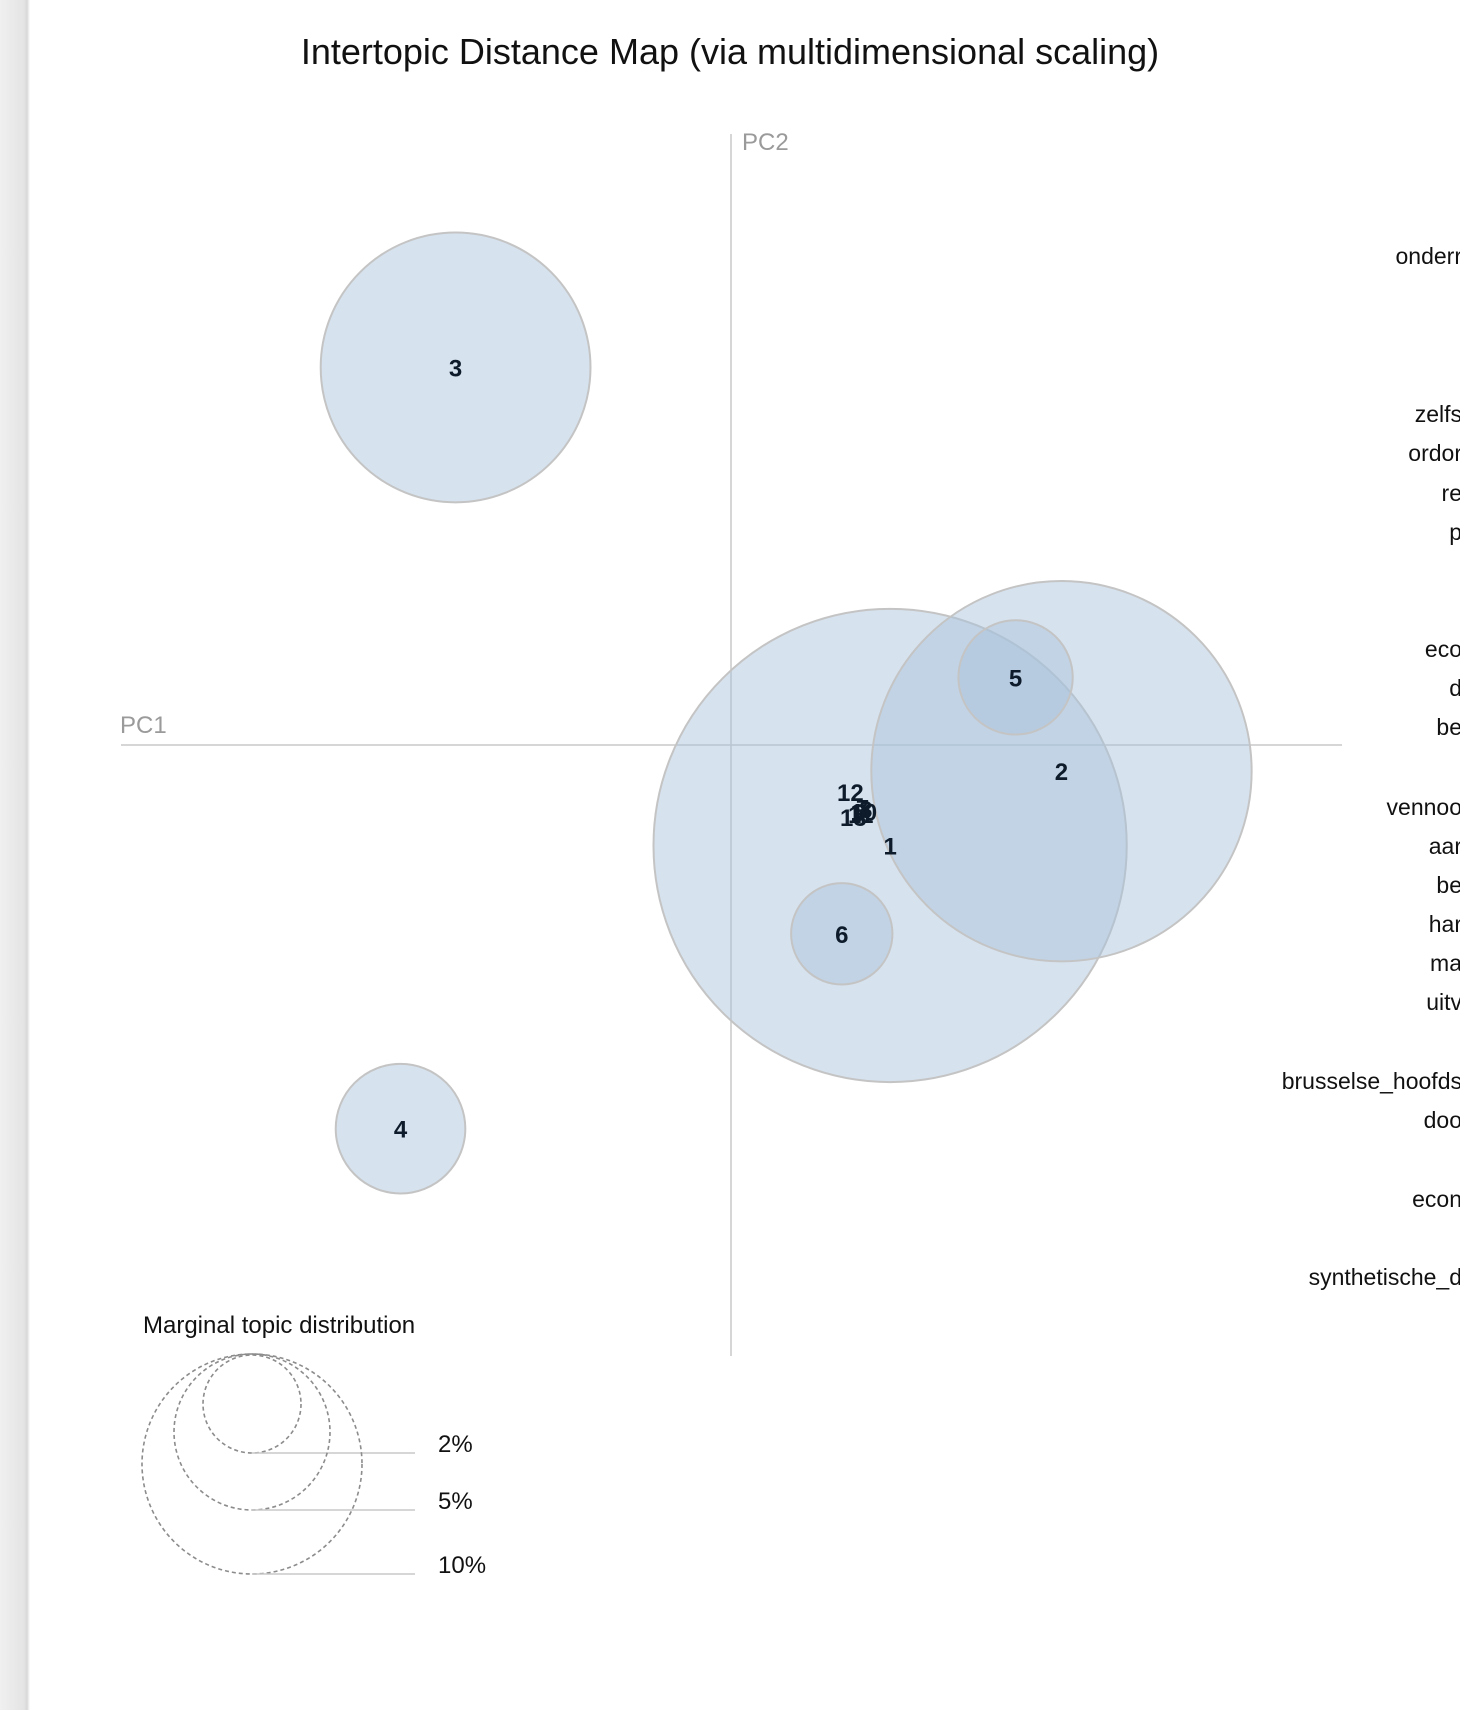 The width and height of the screenshot is (1460, 1710). I want to click on legend-label-10: 10%, so click(462, 1565).